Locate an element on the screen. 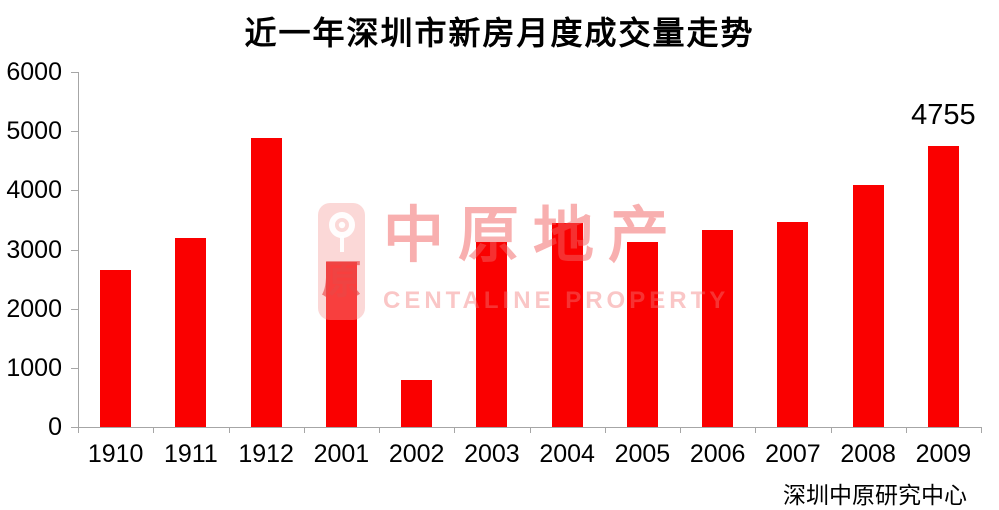  x-axis-category-label: 1910 is located at coordinates (115, 454).